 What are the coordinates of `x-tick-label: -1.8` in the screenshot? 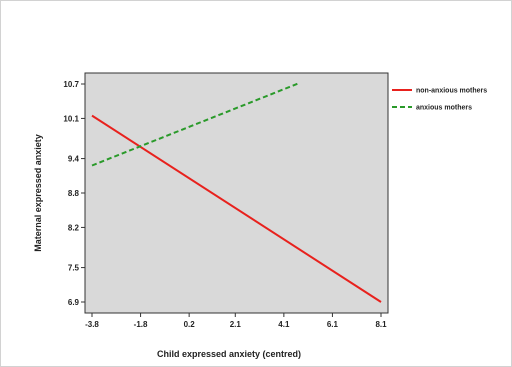 It's located at (141, 324).